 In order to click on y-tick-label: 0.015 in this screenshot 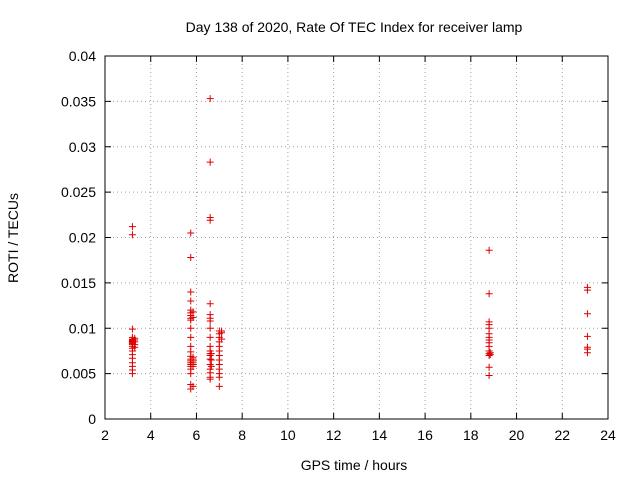, I will do `click(78, 283)`.